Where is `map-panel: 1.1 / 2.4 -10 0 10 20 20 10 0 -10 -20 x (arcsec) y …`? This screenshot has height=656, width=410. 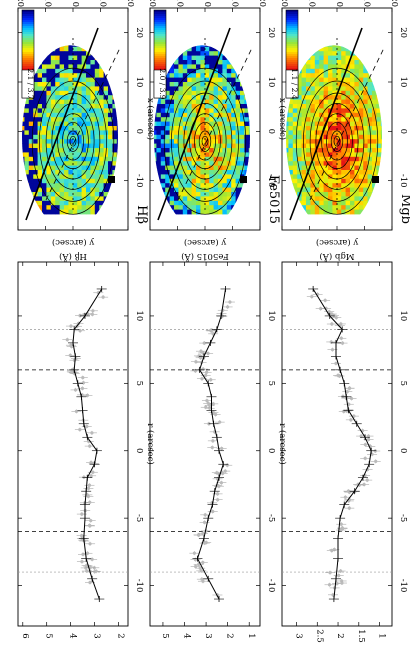
map-panel: 1.1 / 2.4 -10 0 10 20 20 10 0 -10 -20 x (arcsec) y … is located at coordinates (344, 124).